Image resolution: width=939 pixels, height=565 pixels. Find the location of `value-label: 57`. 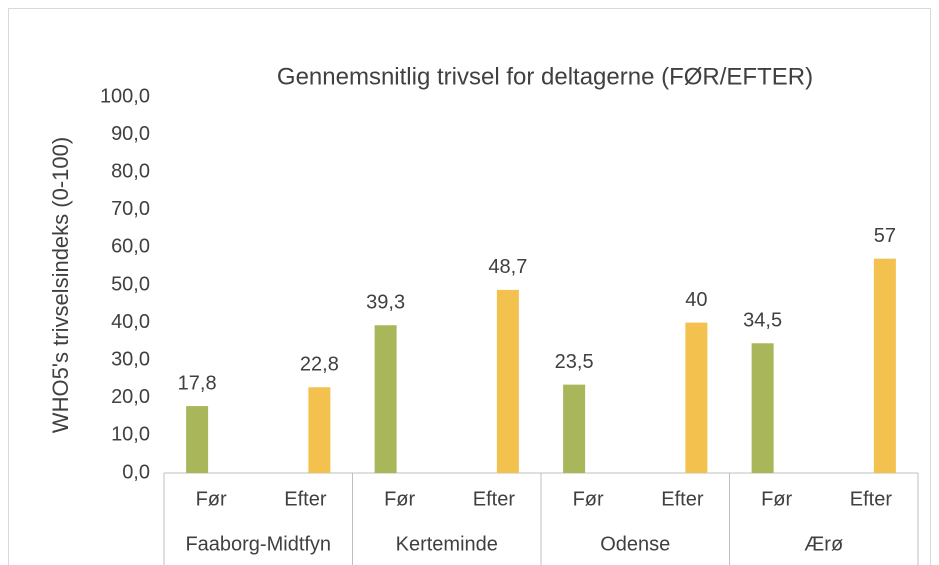

value-label: 57 is located at coordinates (885, 236).